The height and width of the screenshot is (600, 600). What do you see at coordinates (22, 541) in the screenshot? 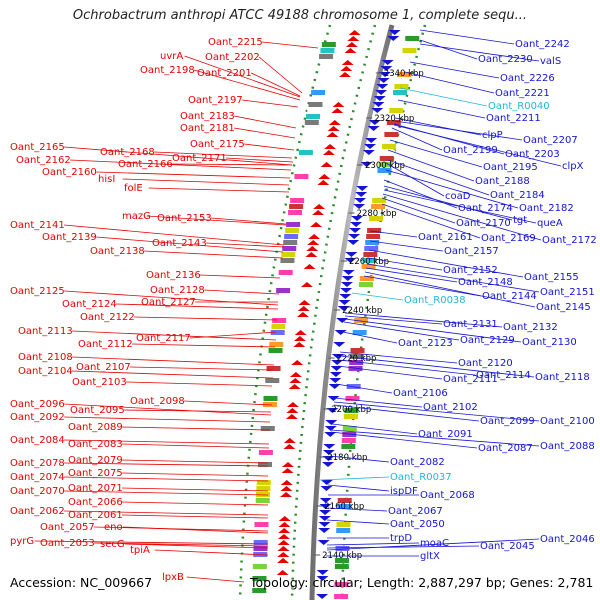
I see `left-gene-label: pyrG` at bounding box center [22, 541].